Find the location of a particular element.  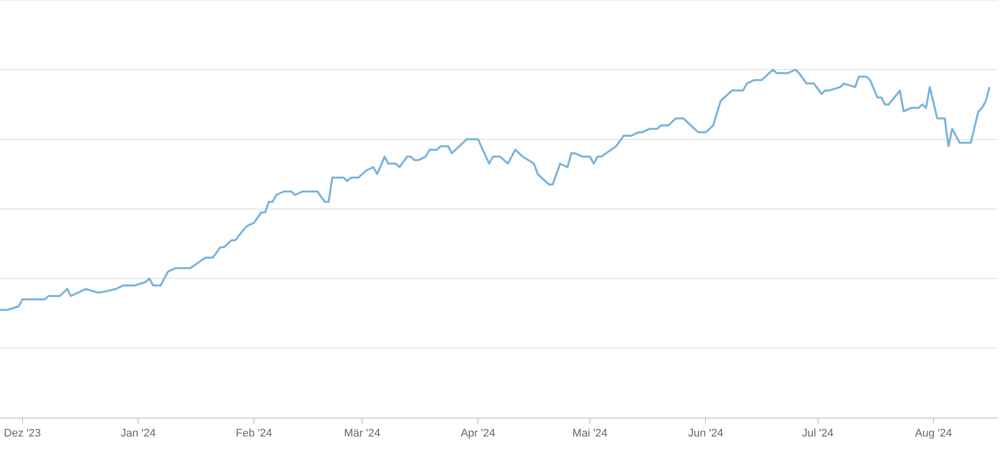

x-tick-label: Mai '24 is located at coordinates (590, 433).